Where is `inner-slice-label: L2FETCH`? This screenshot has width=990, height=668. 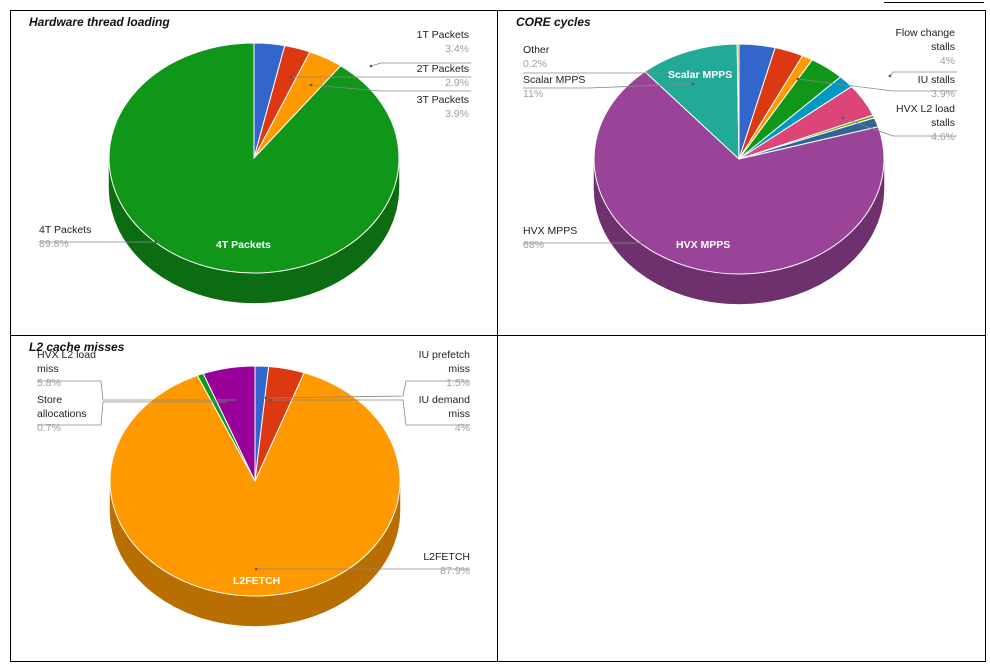
inner-slice-label: L2FETCH is located at coordinates (256, 581).